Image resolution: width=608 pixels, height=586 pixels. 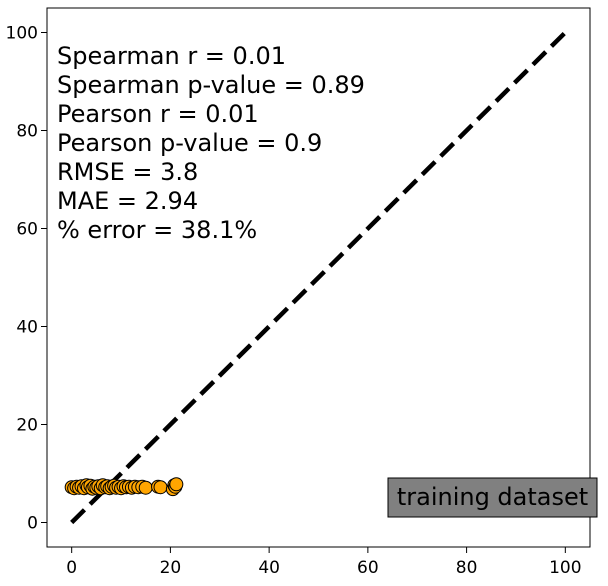 What do you see at coordinates (157, 230) in the screenshot?
I see `stat-line: % error = 38.1%` at bounding box center [157, 230].